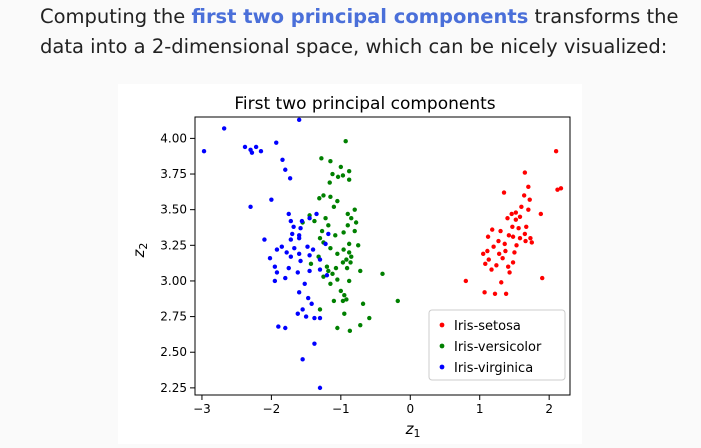 Image resolution: width=701 pixels, height=448 pixels. What do you see at coordinates (498, 347) in the screenshot?
I see `legend-label: Iris-versicolor` at bounding box center [498, 347].